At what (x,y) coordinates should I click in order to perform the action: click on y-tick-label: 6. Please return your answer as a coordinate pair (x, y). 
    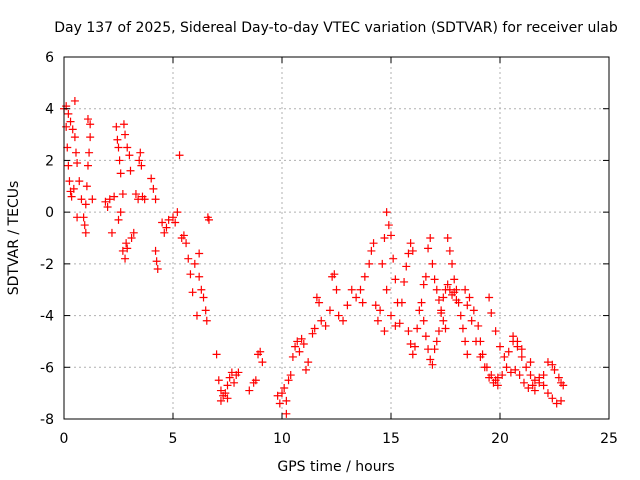
    Looking at the image, I should click on (49, 58).